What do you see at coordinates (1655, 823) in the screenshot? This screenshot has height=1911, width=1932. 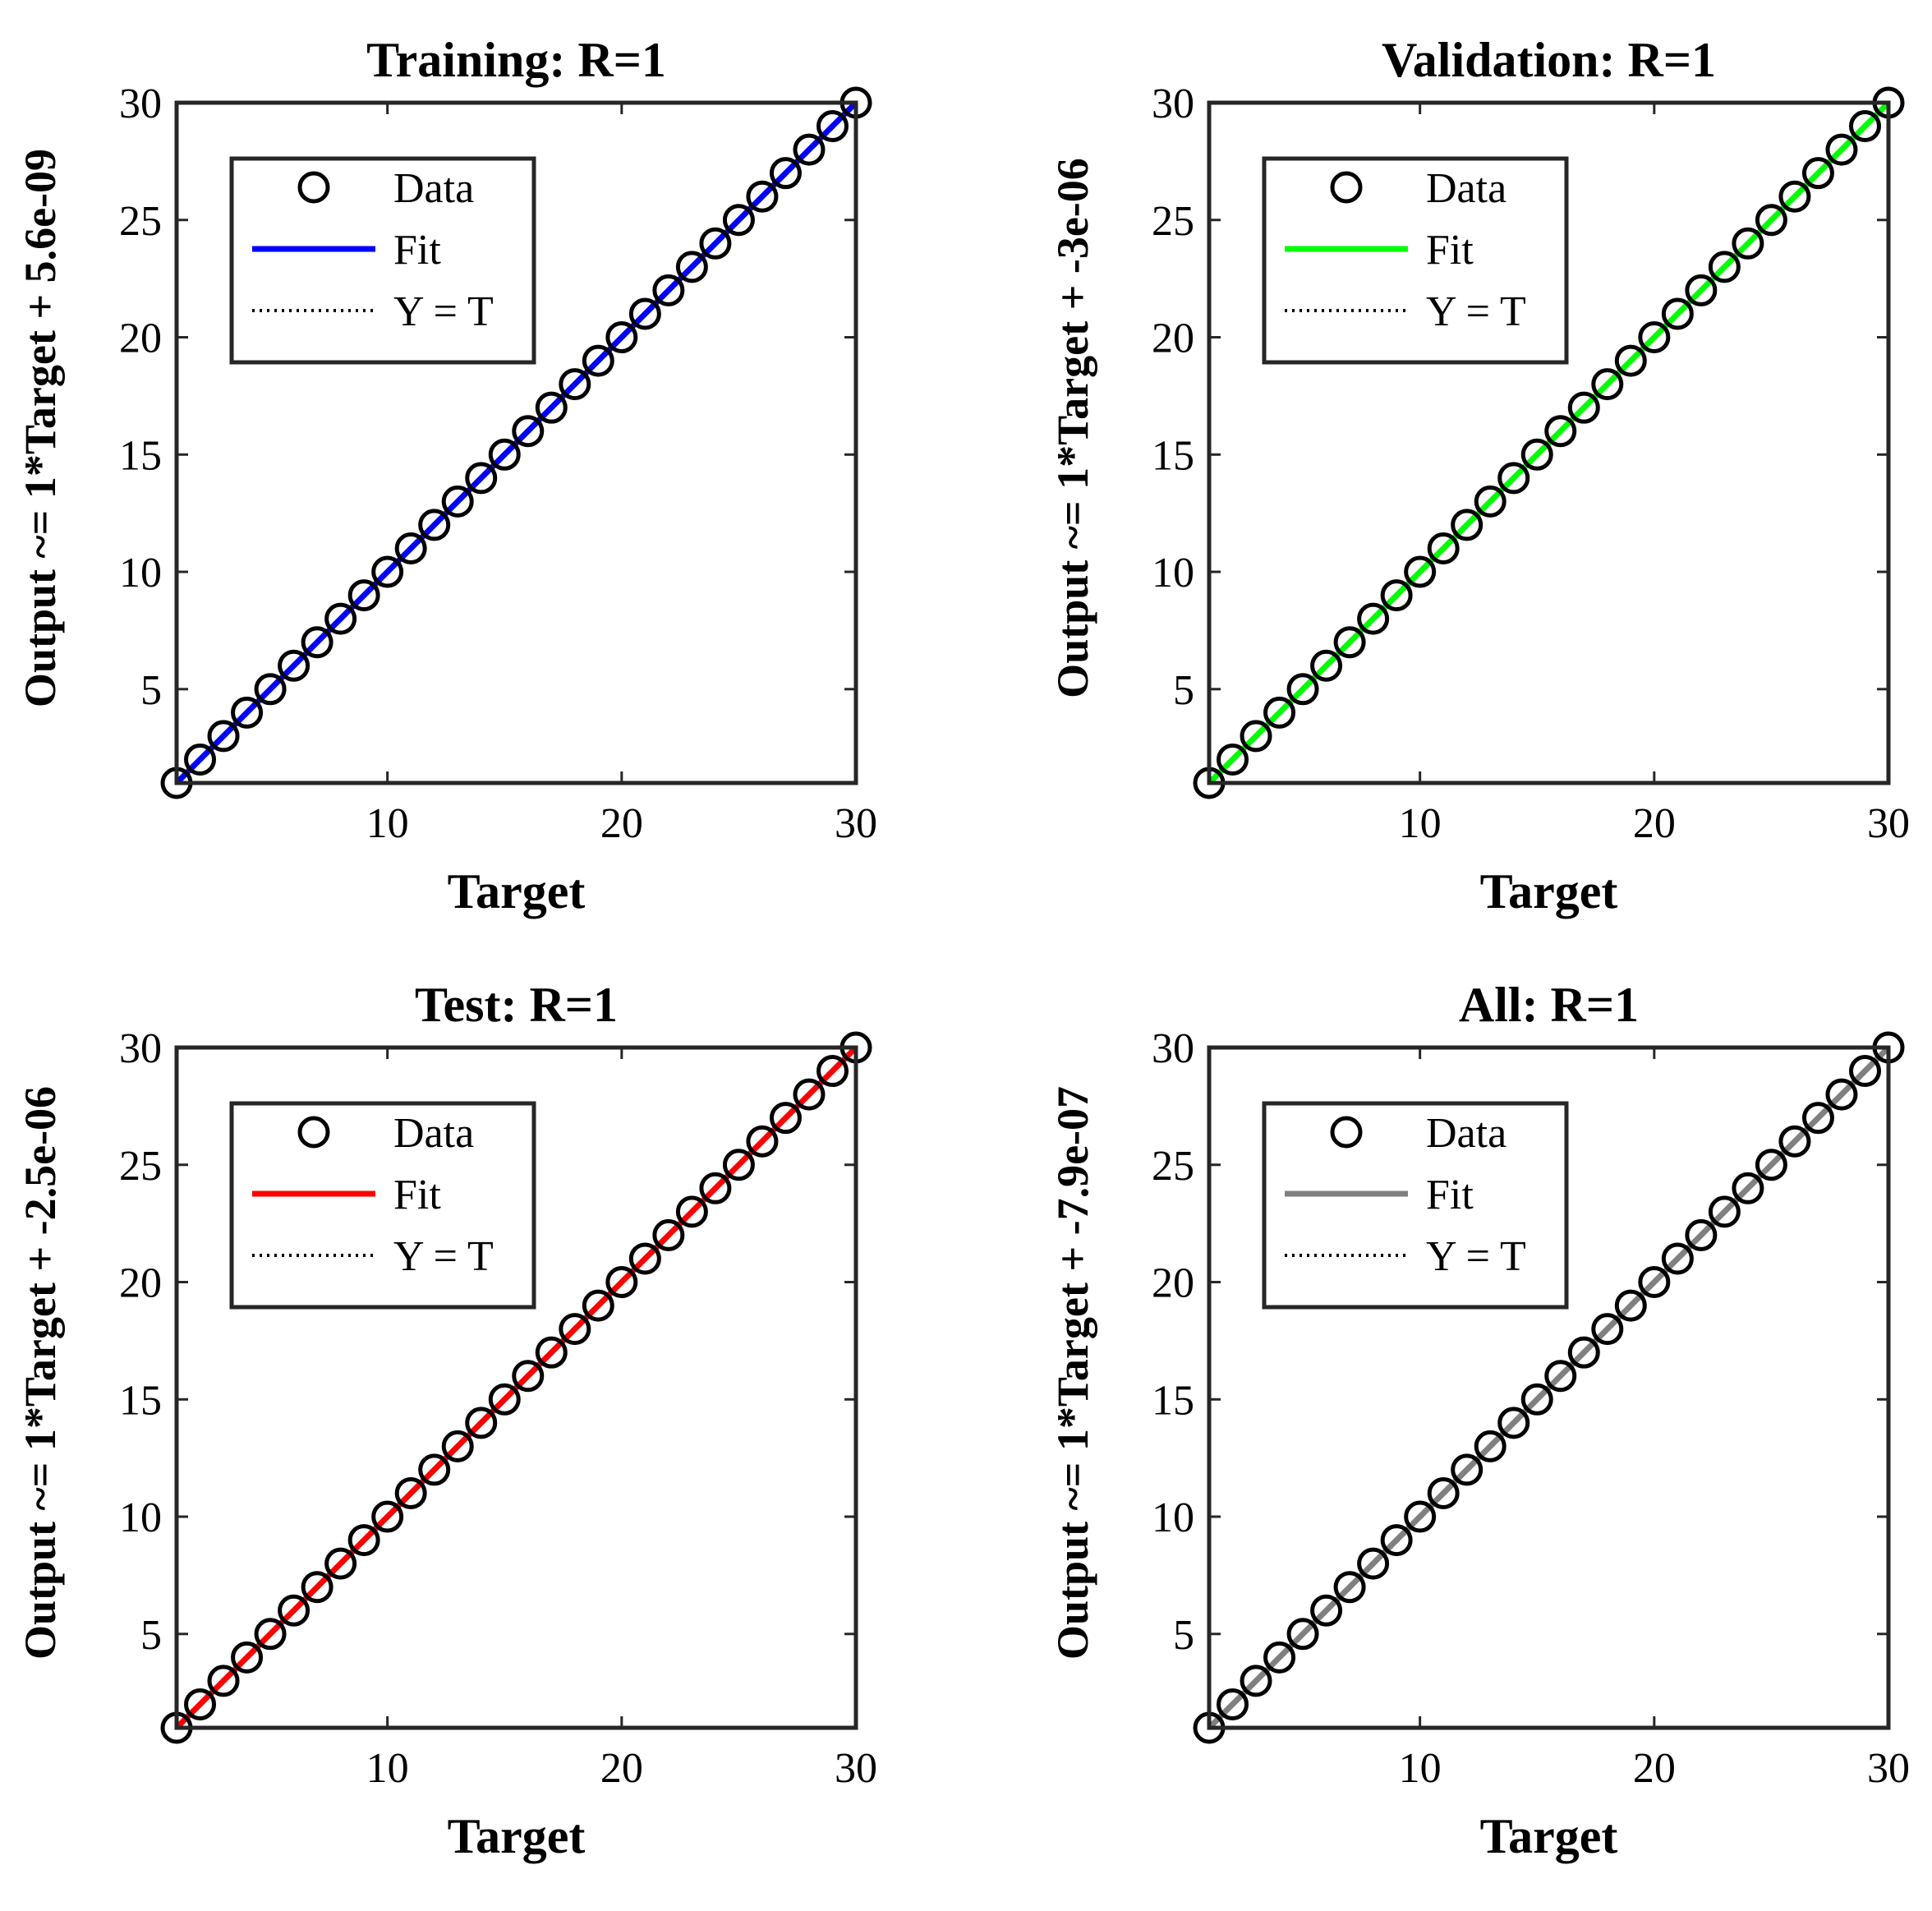 I see `x-tick-label: 20` at bounding box center [1655, 823].